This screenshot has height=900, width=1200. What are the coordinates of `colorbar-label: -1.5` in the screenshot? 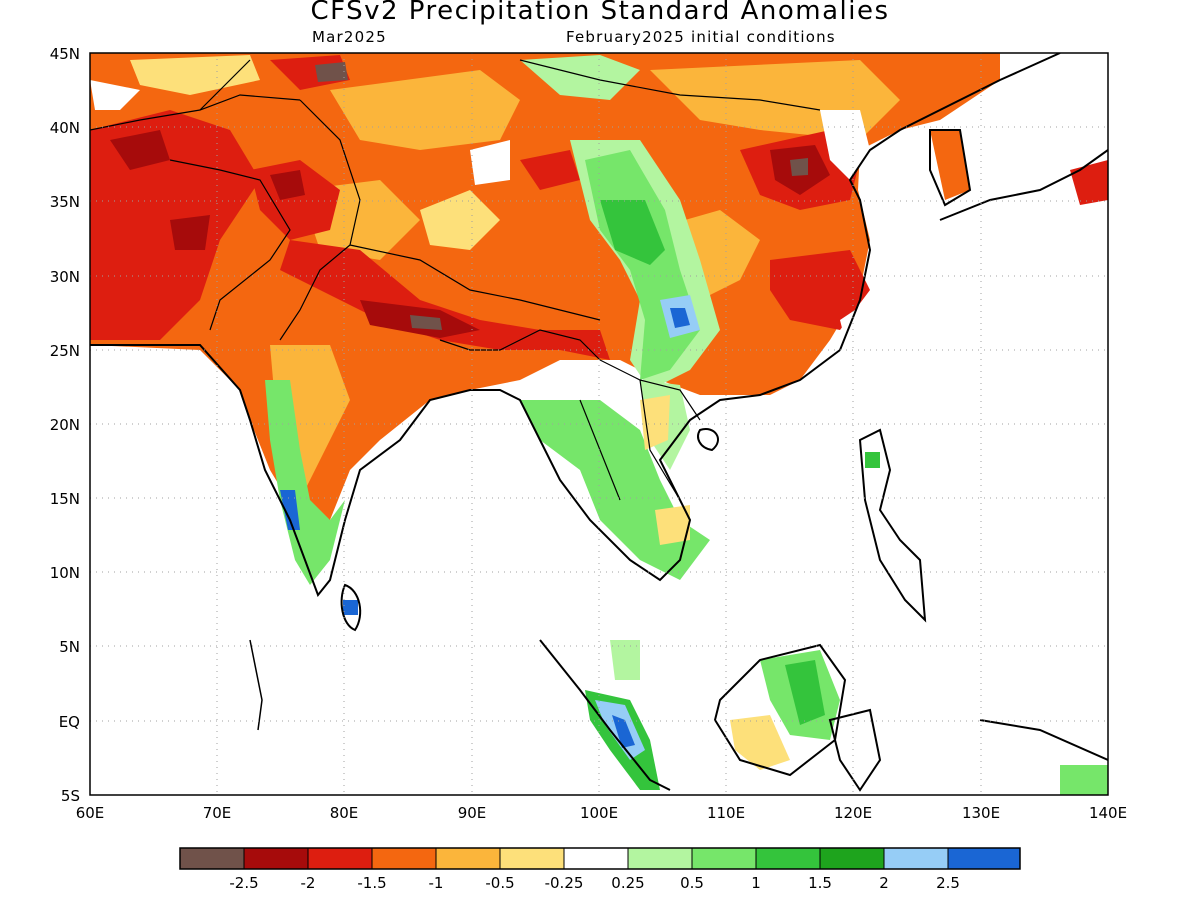 It's located at (371, 883).